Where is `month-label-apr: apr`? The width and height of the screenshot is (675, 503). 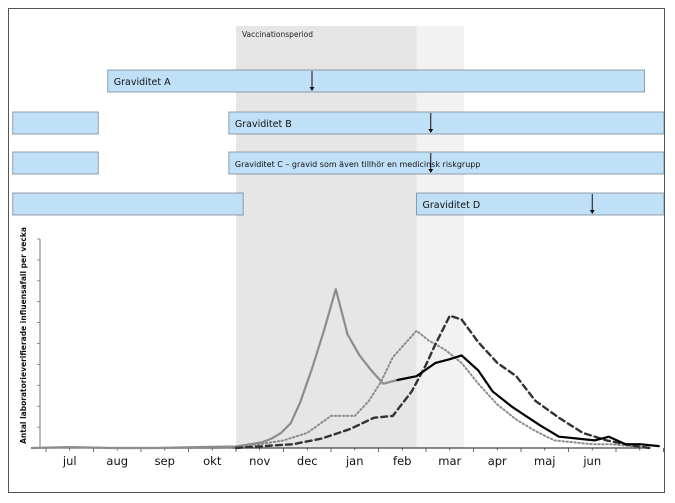
month-label-apr: apr is located at coordinates (497, 461).